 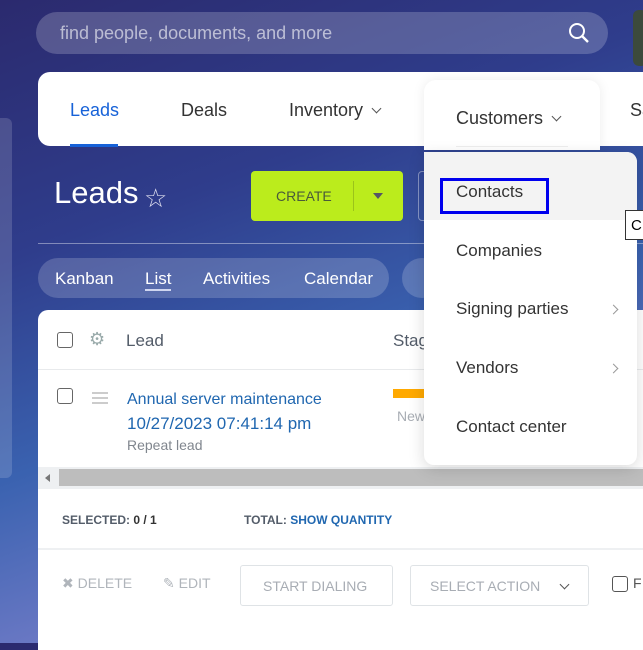 What do you see at coordinates (304, 196) in the screenshot?
I see `create-label: CREATE` at bounding box center [304, 196].